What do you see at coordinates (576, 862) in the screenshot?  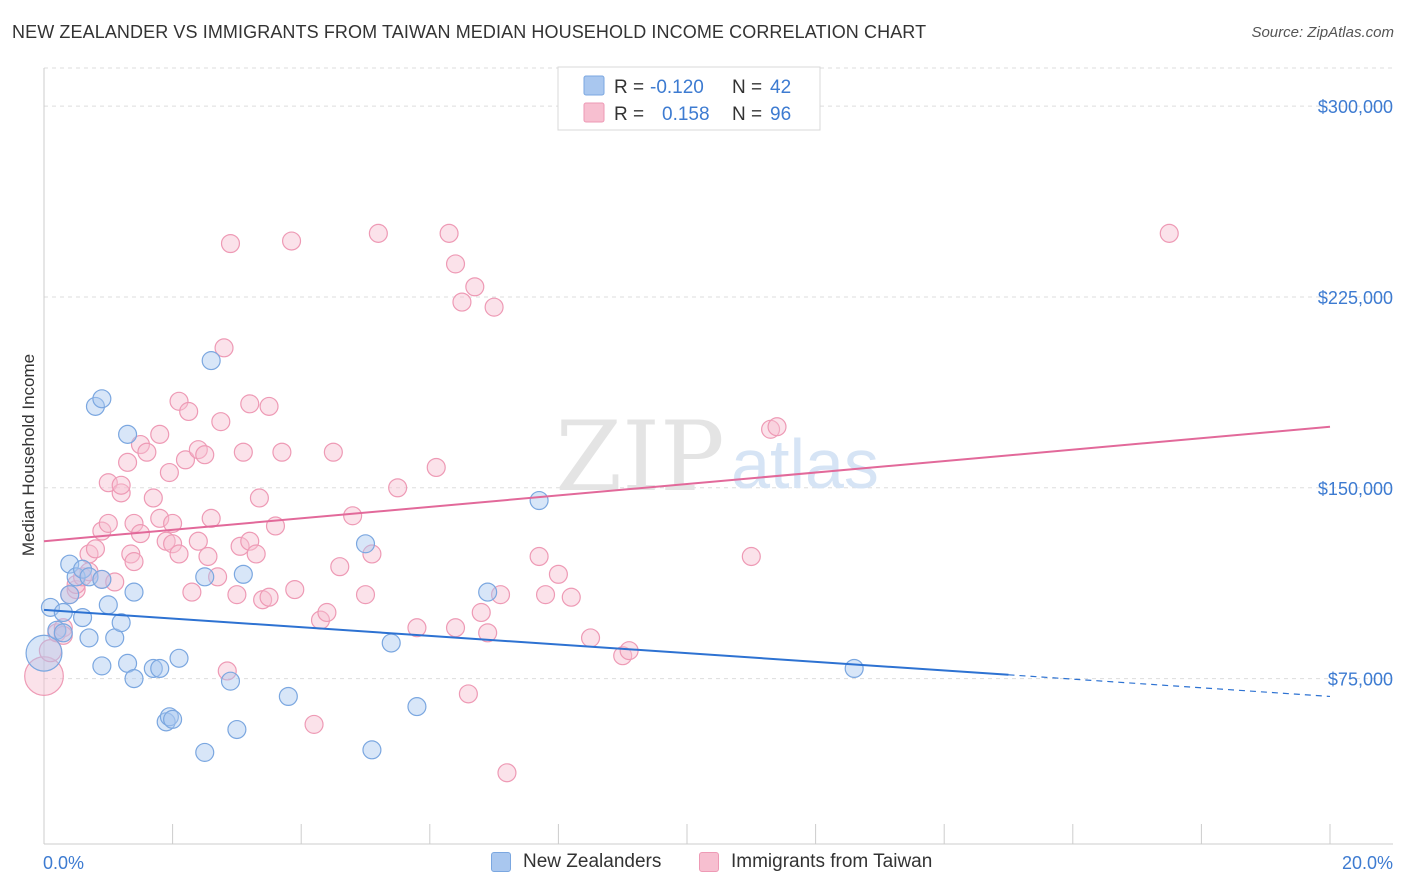 I see `bottom-legend-new-zealanders: New Zealanders` at bounding box center [576, 862].